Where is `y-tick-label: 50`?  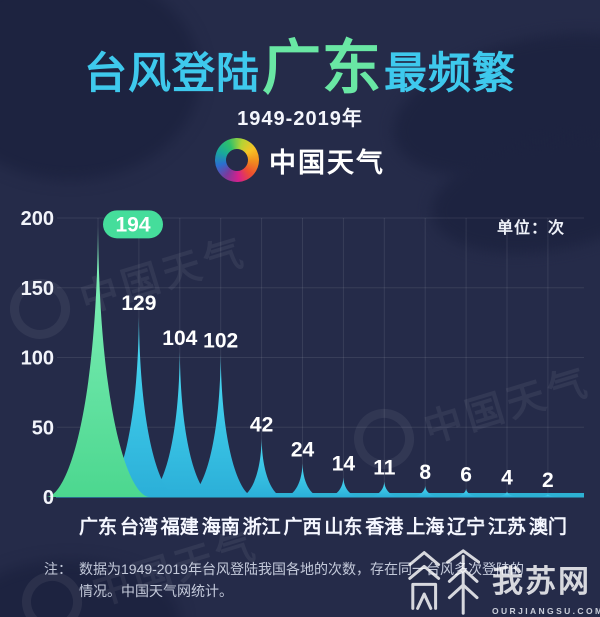 y-tick-label: 50 is located at coordinates (43, 428).